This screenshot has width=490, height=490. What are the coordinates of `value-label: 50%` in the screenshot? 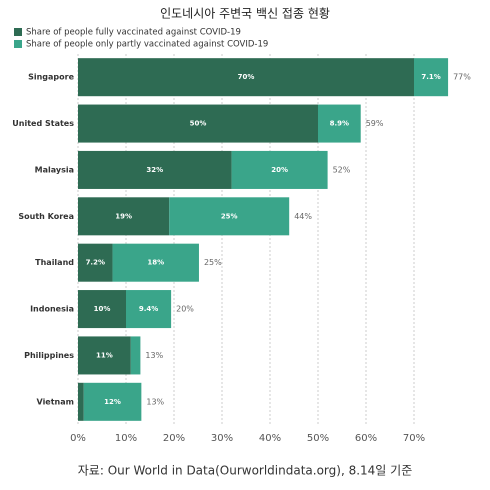 It's located at (198, 124).